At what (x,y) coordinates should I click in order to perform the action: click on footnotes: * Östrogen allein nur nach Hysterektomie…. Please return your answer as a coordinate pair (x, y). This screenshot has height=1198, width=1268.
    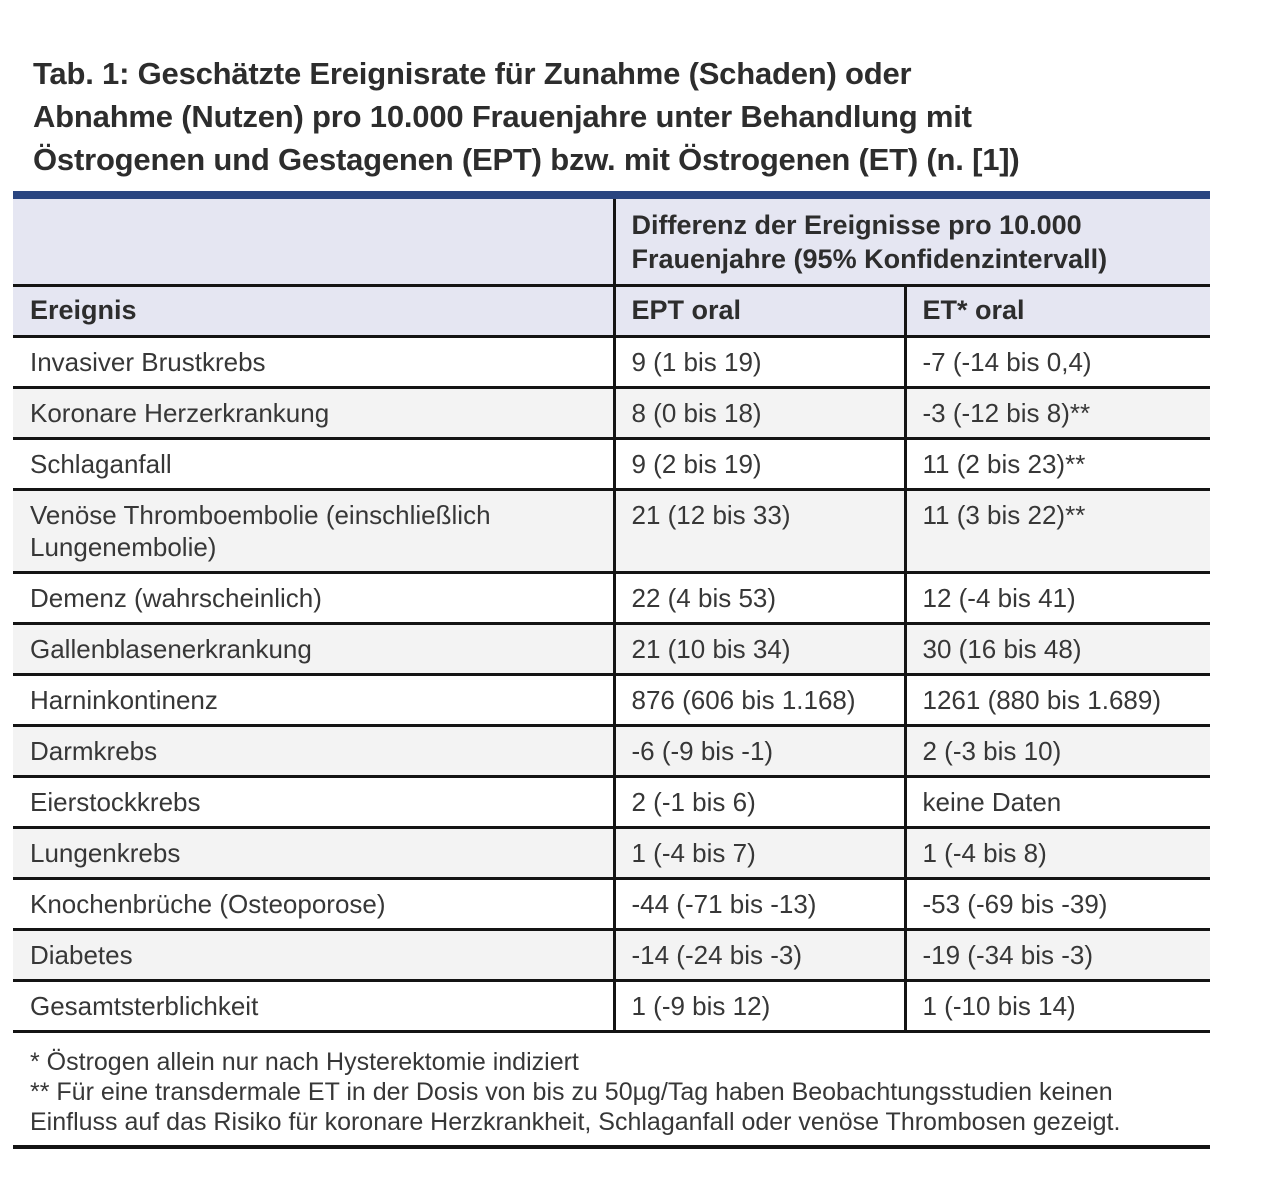
    Looking at the image, I should click on (611, 1098).